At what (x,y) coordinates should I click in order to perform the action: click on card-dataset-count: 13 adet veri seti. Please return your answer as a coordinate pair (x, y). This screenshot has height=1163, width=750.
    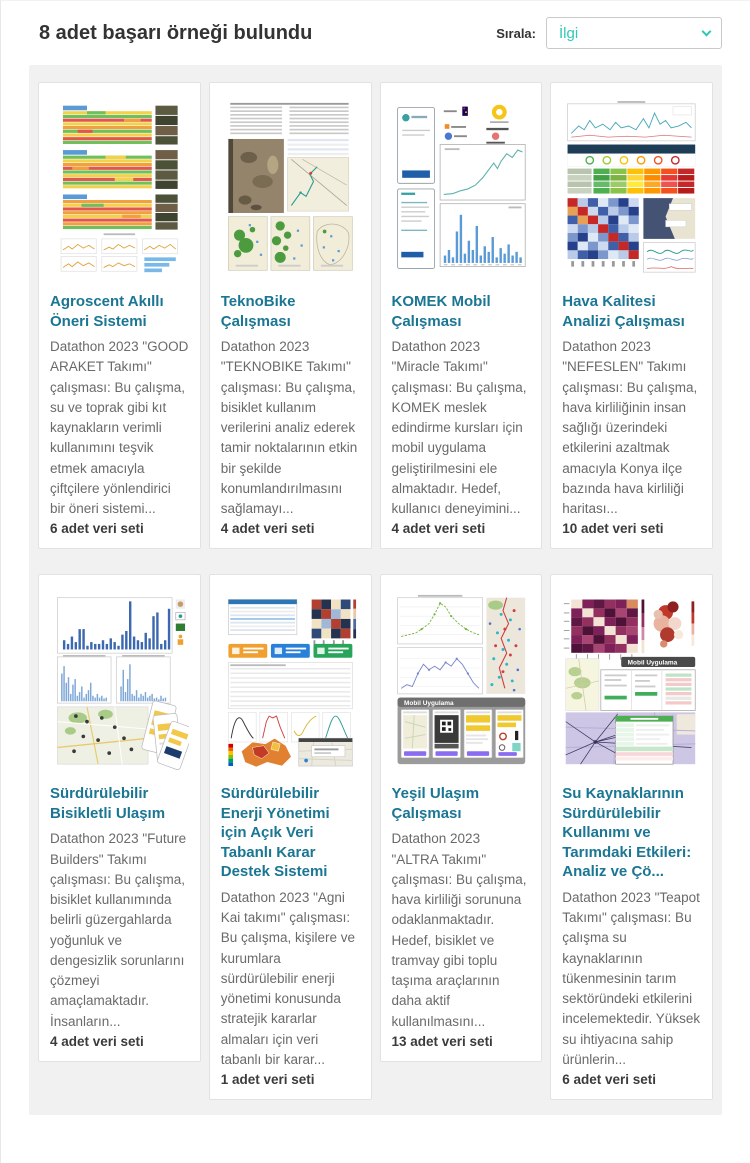
    Looking at the image, I should click on (442, 1041).